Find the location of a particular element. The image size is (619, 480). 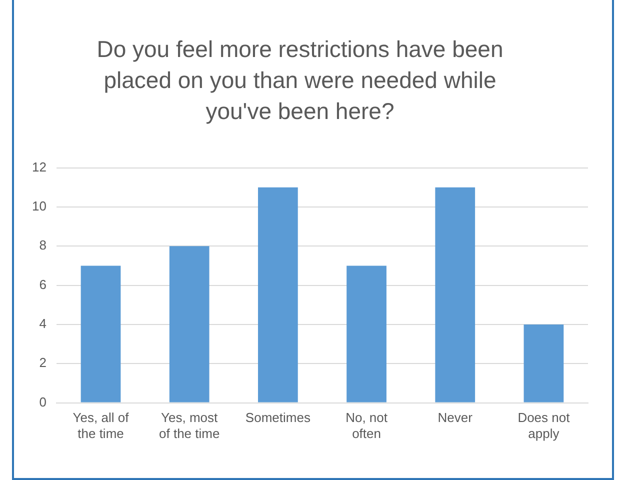

y-tick-label: 12 is located at coordinates (39, 166).